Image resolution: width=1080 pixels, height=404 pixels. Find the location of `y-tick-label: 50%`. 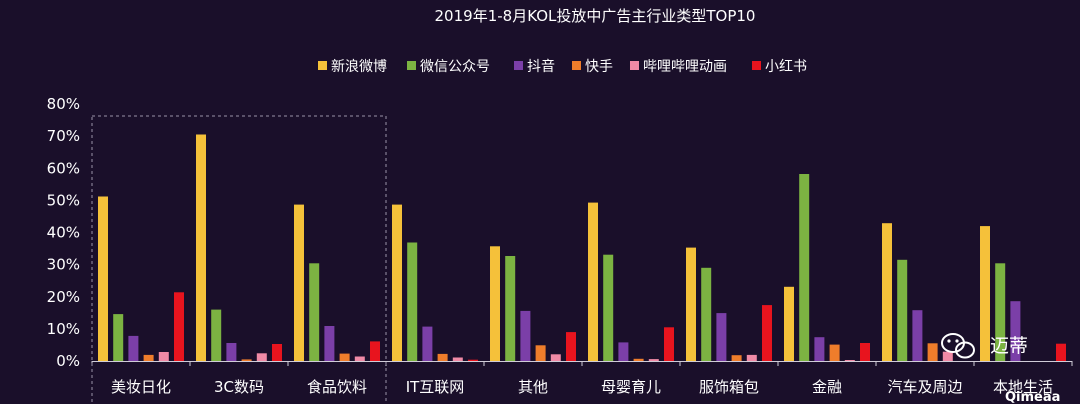

y-tick-label: 50% is located at coordinates (63, 200).